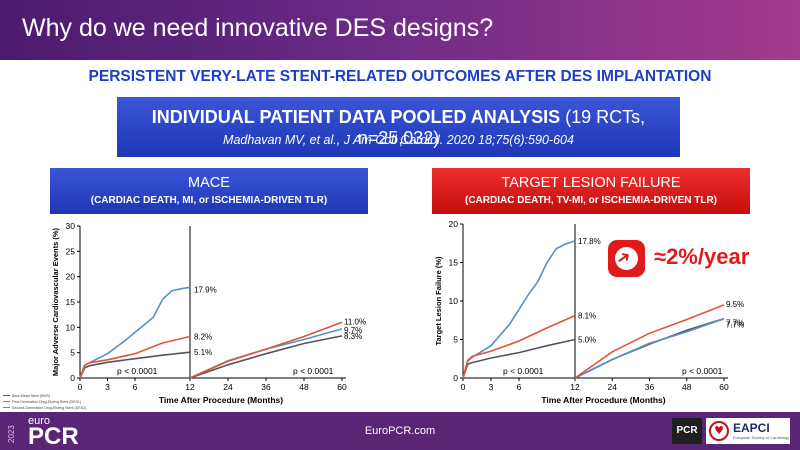 This screenshot has width=800, height=450. I want to click on data-label-late-2: 9.7%, so click(353, 330).